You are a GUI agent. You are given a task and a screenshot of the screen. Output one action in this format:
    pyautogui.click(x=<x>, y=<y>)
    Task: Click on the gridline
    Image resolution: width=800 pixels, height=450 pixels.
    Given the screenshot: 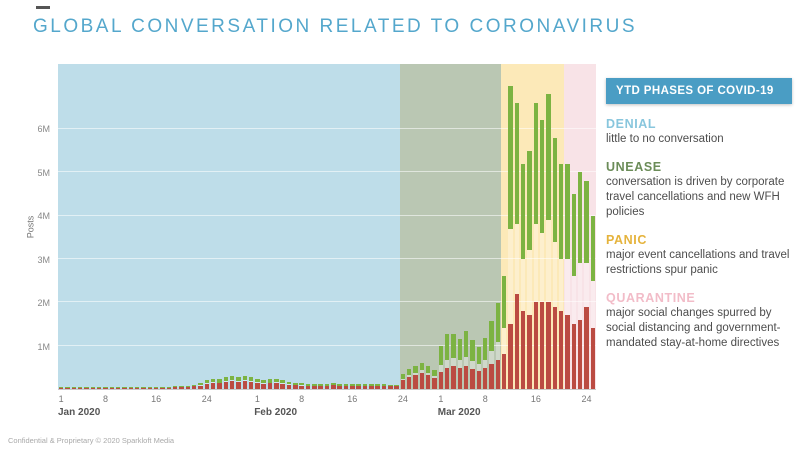 What is the action you would take?
    pyautogui.click(x=327, y=128)
    